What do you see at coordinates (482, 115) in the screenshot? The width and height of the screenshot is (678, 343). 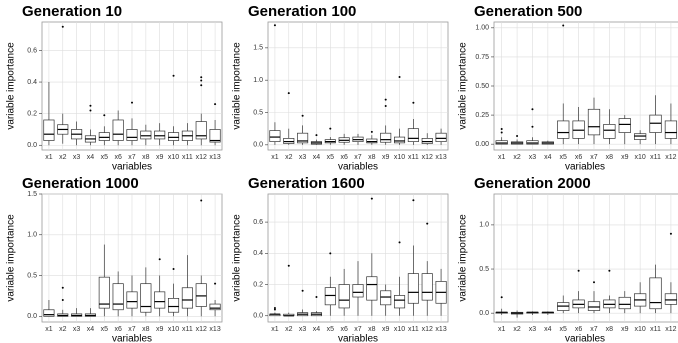 I see `y-tick-label: 0.25` at bounding box center [482, 115].